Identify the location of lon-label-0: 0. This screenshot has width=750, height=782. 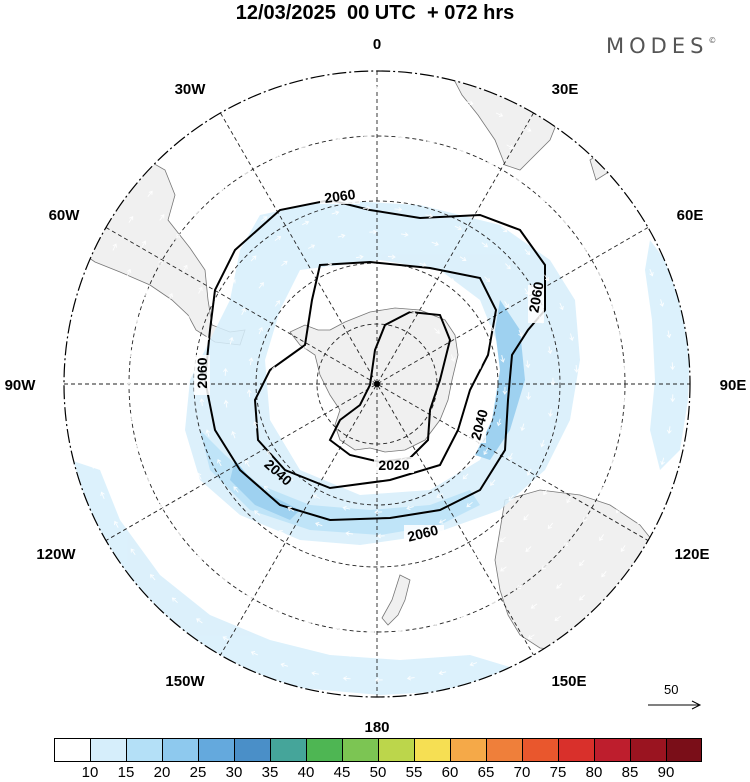
(377, 44).